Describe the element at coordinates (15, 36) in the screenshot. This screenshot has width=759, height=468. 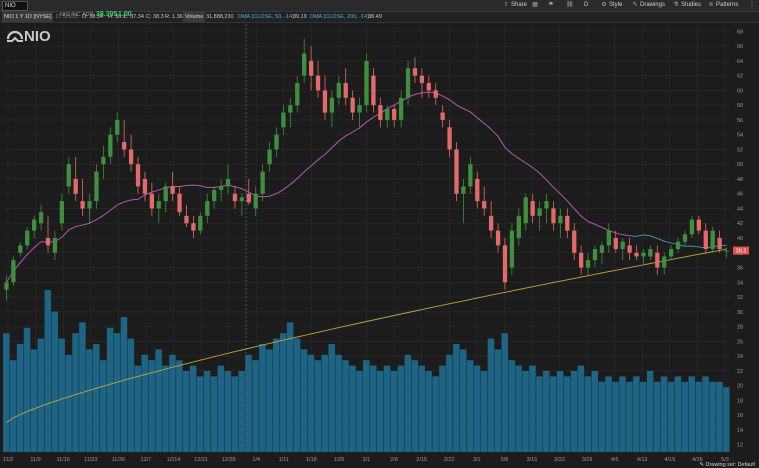
I see `nio-logo-icon` at that location.